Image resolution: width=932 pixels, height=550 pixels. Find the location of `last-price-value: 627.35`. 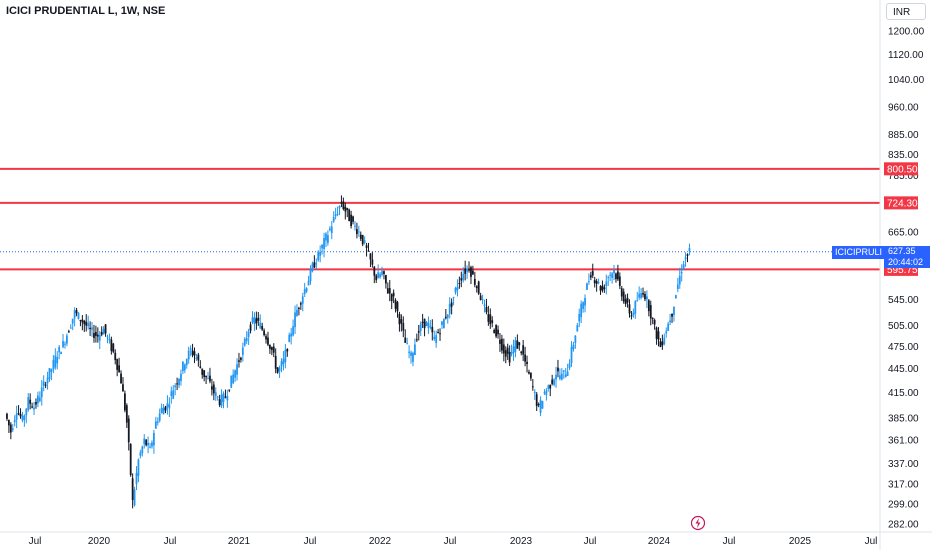

last-price-value: 627.35 is located at coordinates (902, 251).